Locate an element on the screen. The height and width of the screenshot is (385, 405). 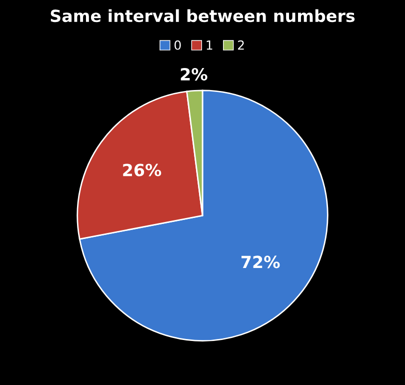
data-label: 26% is located at coordinates (142, 170).